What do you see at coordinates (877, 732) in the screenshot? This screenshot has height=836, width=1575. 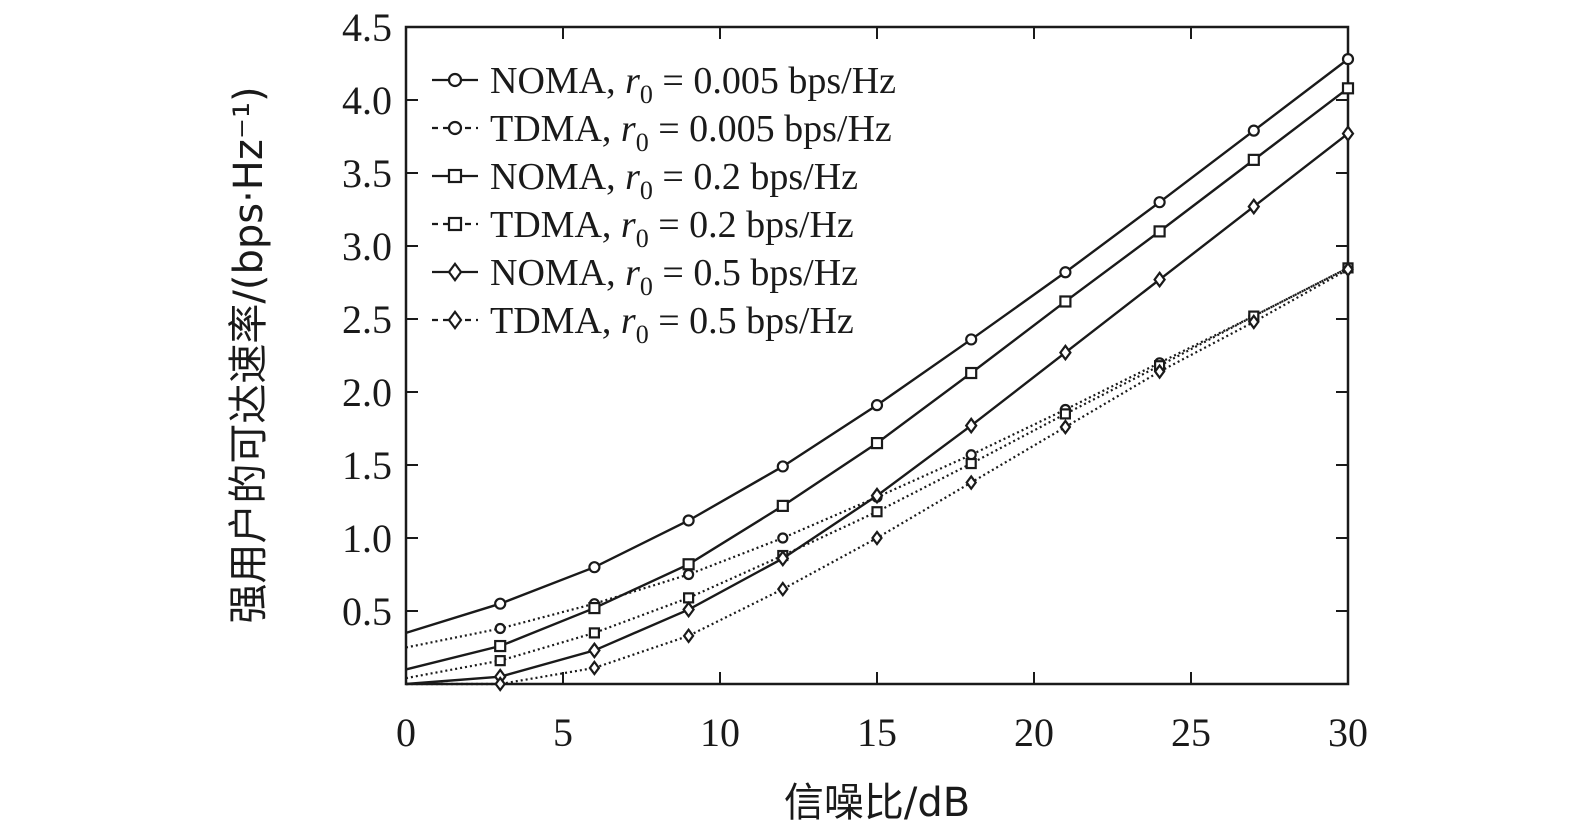 I see `x-tick-label: 15` at bounding box center [877, 732].